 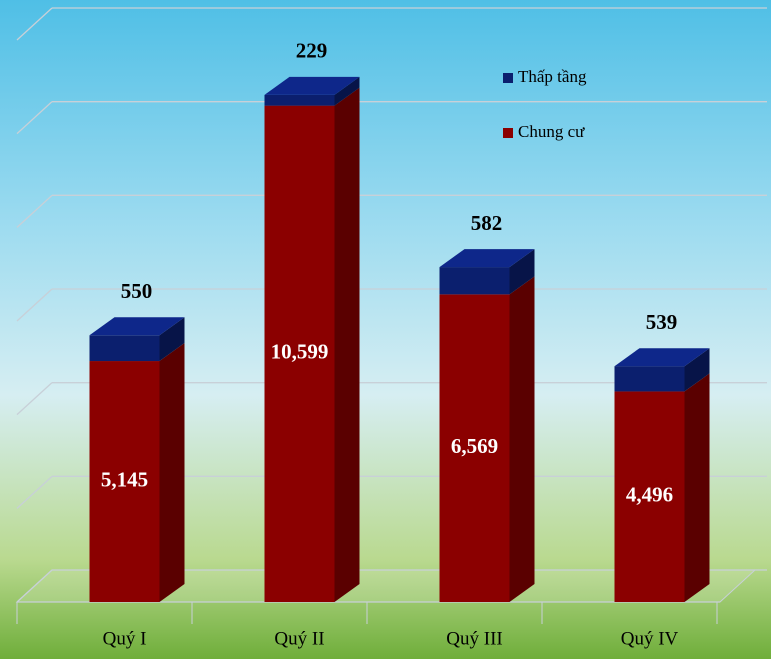 I want to click on legend-label: Thấp tầng, so click(x=552, y=76).